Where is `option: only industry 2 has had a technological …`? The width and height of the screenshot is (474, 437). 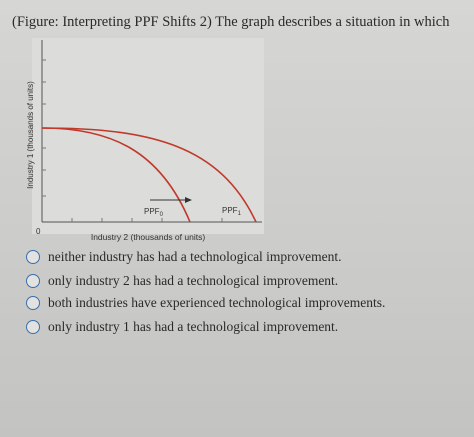 option: only industry 2 has had a technological … is located at coordinates (182, 281).